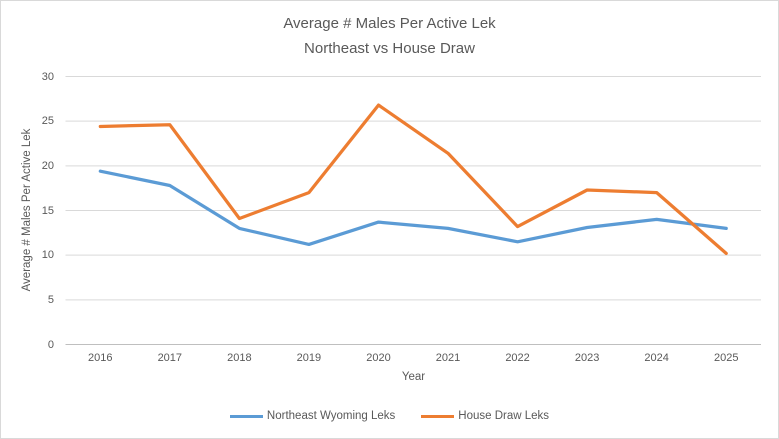 The height and width of the screenshot is (439, 779). I want to click on legend-item-house-draw-leks: House Draw Leks, so click(485, 416).